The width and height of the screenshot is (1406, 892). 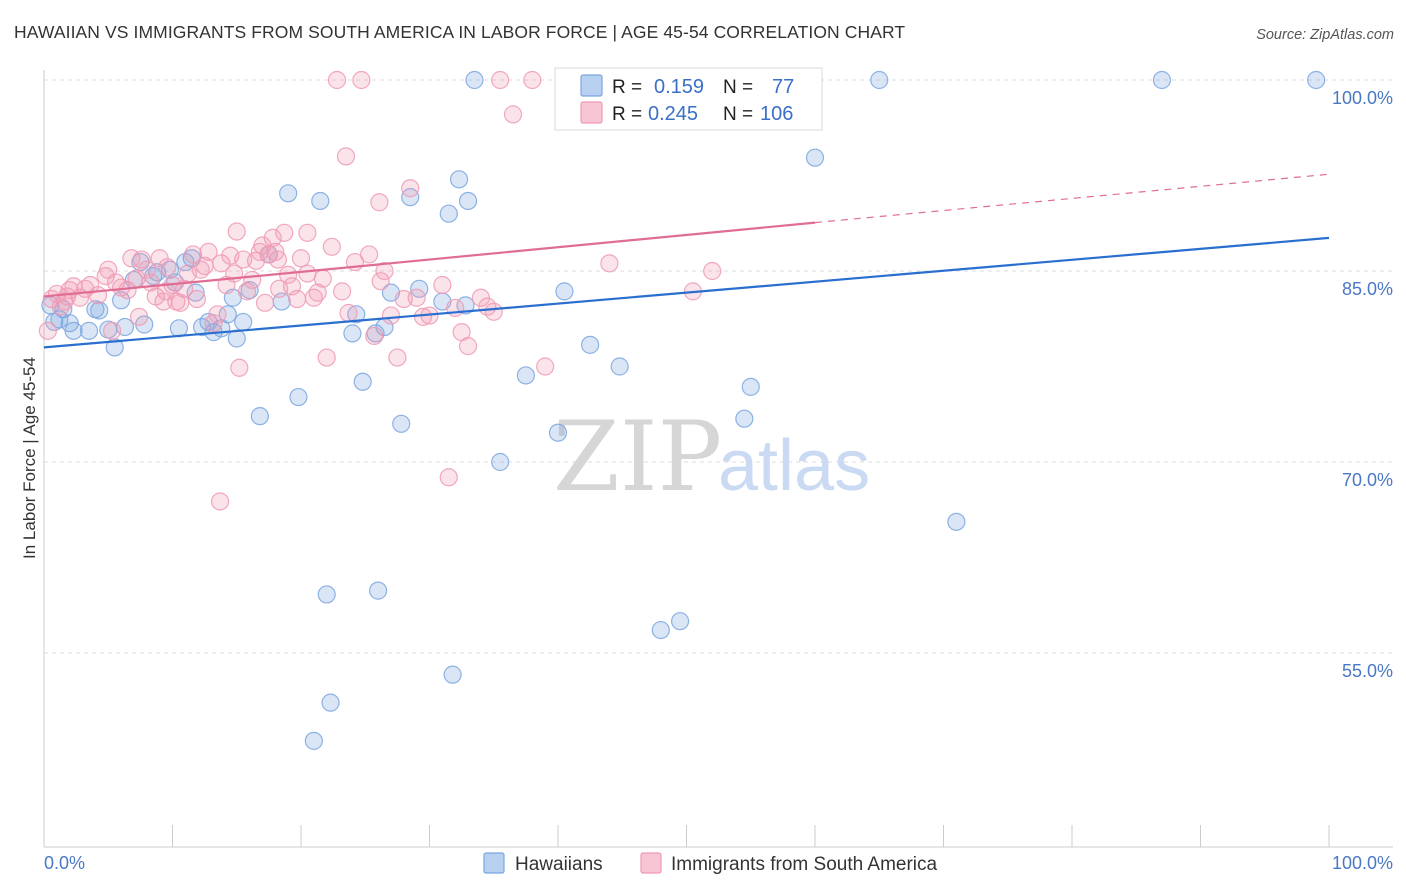 I want to click on legend-label-hawaiians: Hawaiians, so click(x=559, y=864).